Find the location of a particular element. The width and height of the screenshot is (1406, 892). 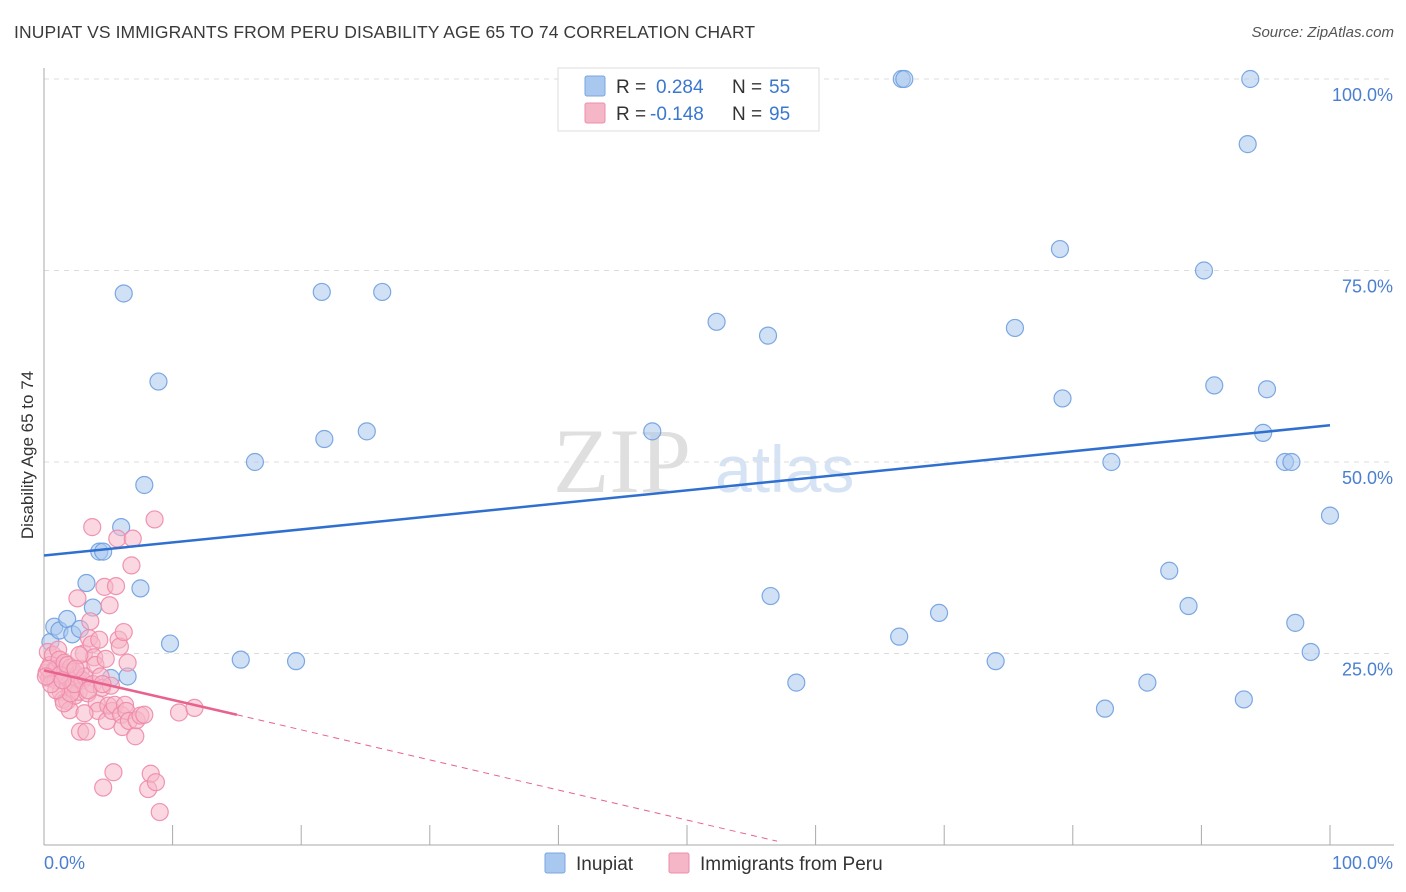

x-tick-label-min: 0.0% is located at coordinates (64, 863).